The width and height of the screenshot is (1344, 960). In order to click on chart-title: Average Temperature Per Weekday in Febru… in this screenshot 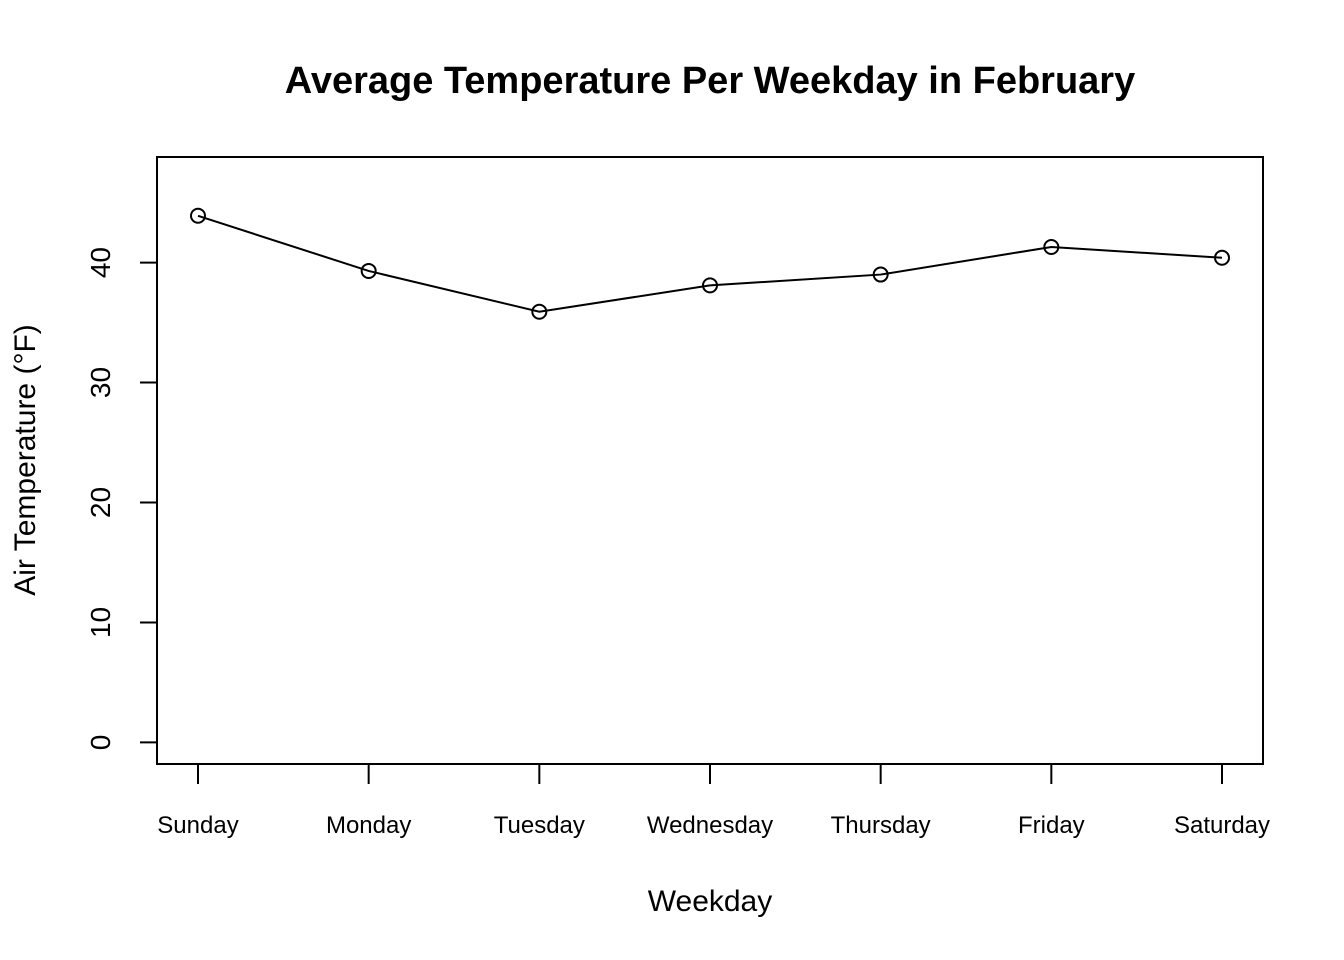, I will do `click(710, 81)`.